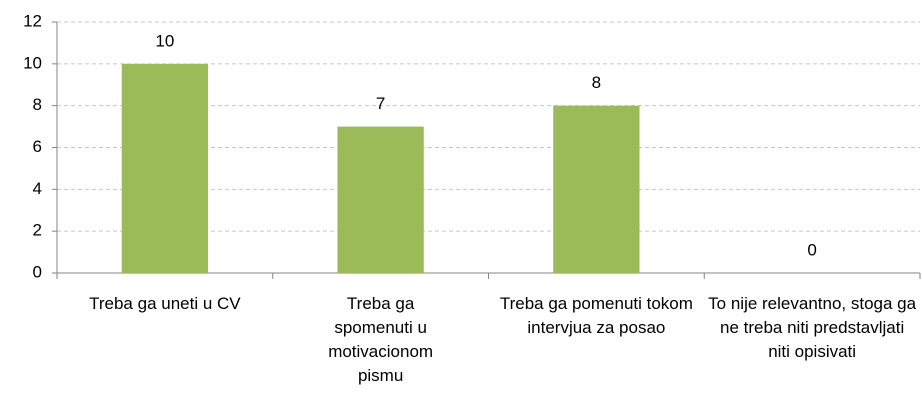 This screenshot has height=418, width=922. Describe the element at coordinates (165, 303) in the screenshot. I see `x-tick-label: Treba ga uneti u CV` at that location.